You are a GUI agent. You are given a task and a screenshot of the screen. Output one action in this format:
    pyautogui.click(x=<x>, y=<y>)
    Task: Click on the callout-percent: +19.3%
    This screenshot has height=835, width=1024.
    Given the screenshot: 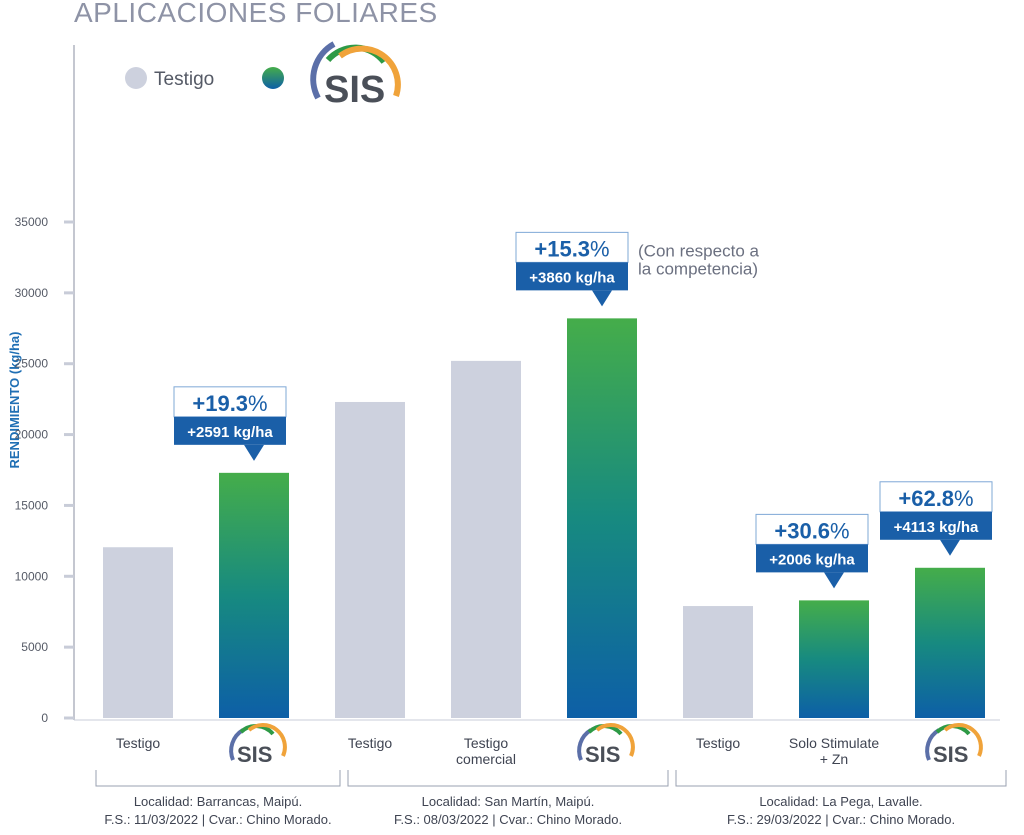 What is the action you would take?
    pyautogui.click(x=229, y=403)
    